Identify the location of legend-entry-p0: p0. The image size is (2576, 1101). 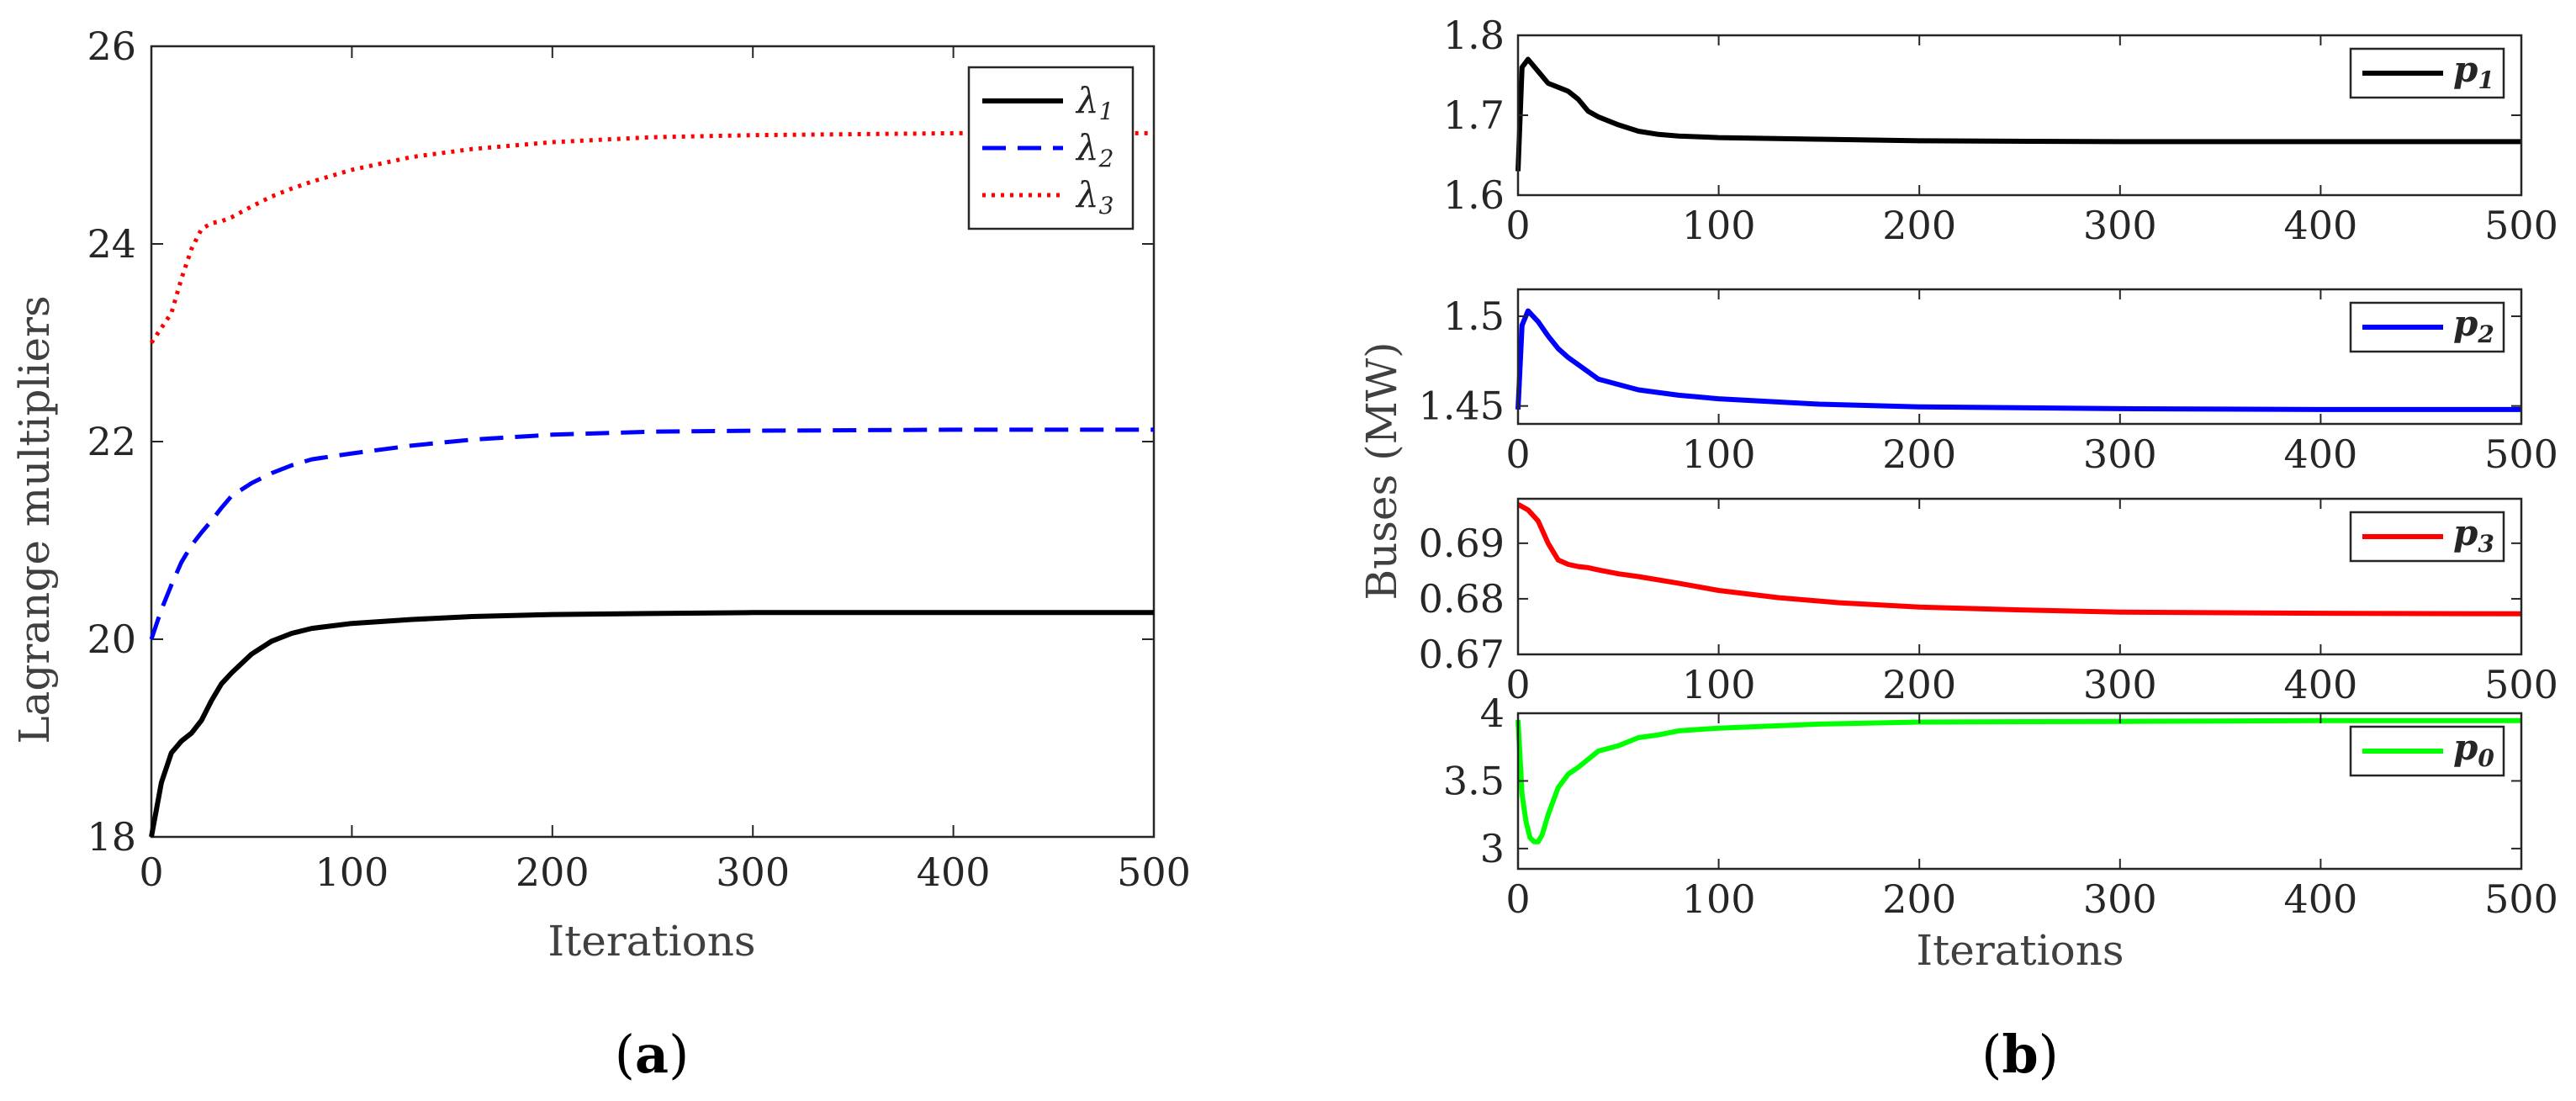
(2473, 749).